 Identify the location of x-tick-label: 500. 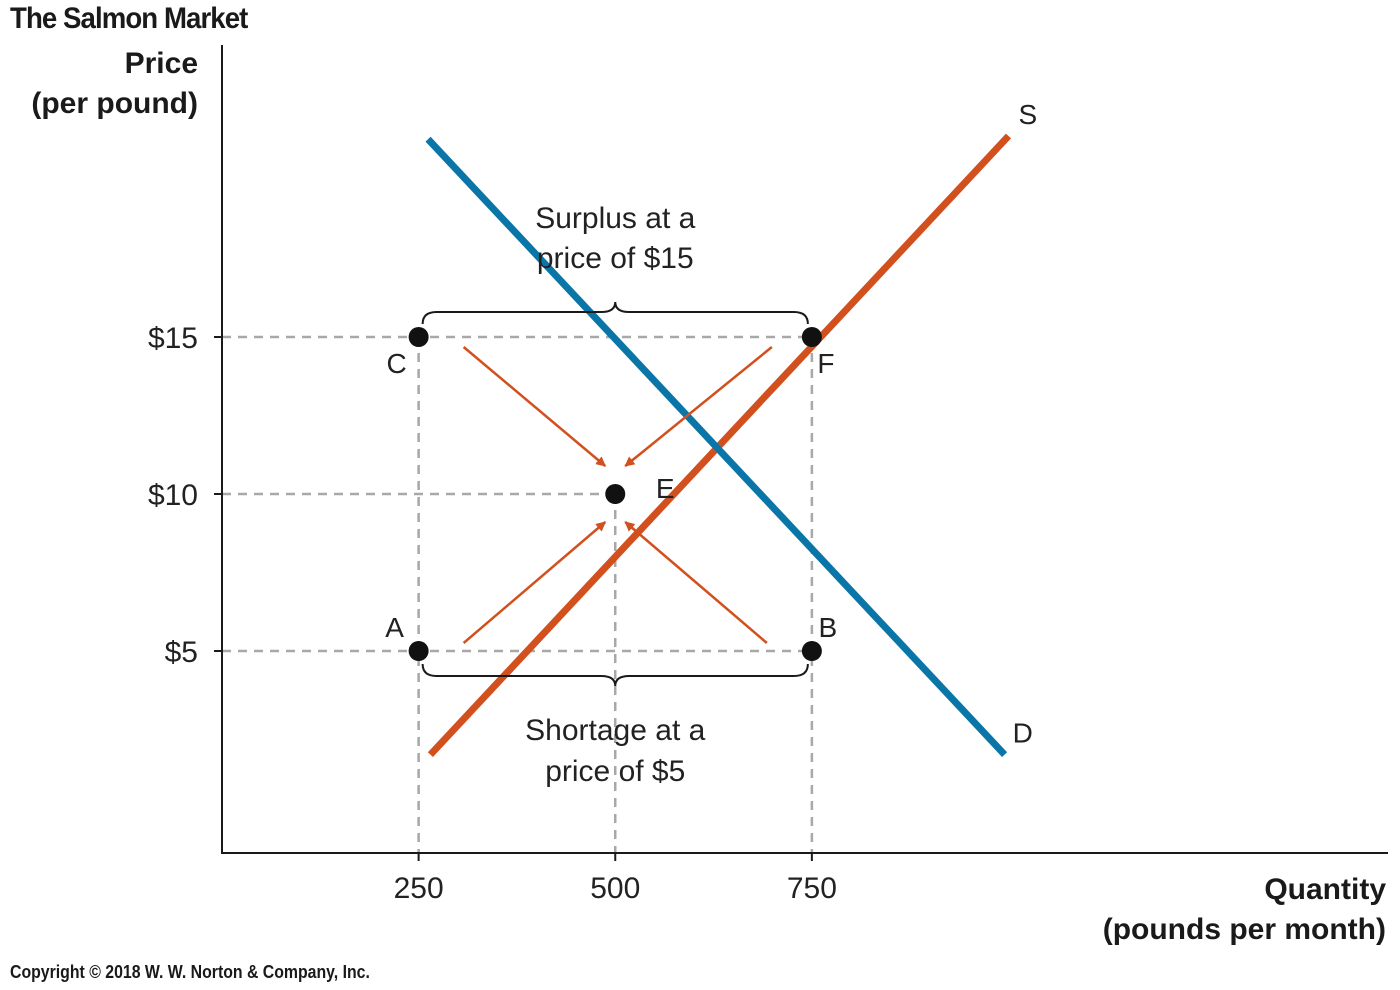
(615, 888).